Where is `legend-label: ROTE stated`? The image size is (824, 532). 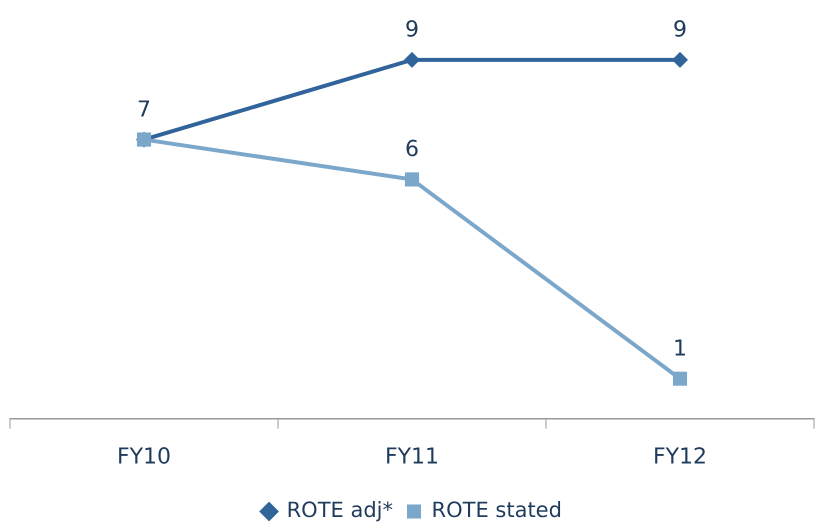 legend-label: ROTE stated is located at coordinates (497, 510).